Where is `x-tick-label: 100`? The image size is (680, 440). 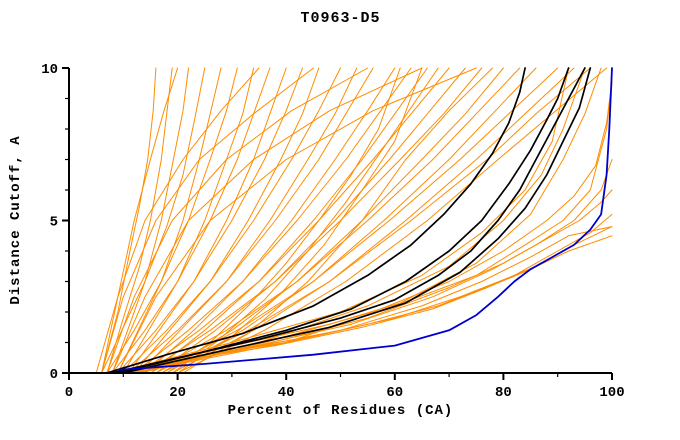
x-tick-label: 100 is located at coordinates (611, 393).